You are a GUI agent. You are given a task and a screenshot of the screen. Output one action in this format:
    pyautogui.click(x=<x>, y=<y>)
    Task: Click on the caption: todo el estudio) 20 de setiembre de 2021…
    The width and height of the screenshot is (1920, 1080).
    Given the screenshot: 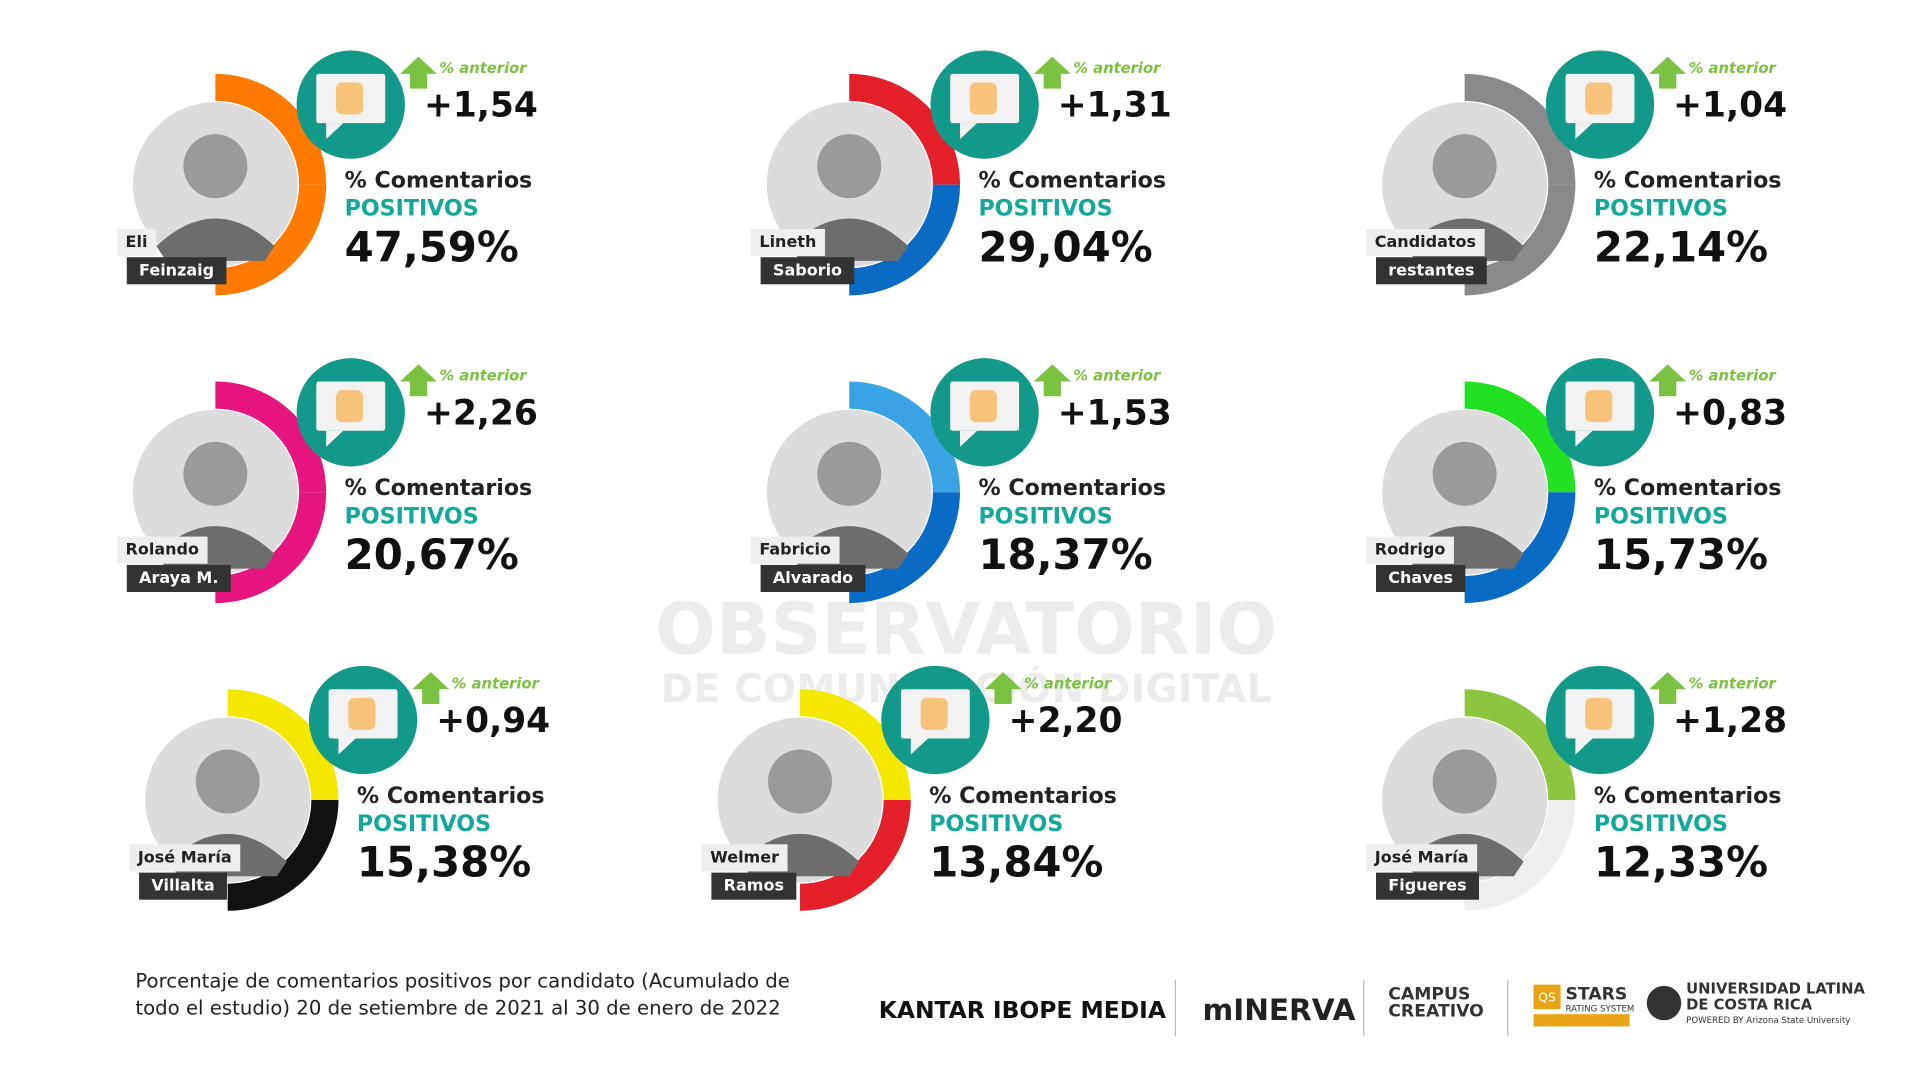 What is the action you would take?
    pyautogui.click(x=457, y=1008)
    